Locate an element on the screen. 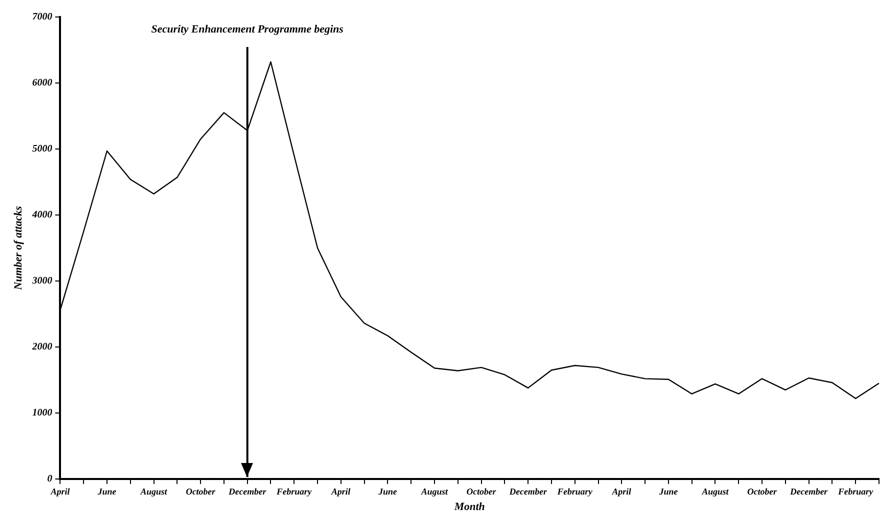 Image resolution: width=891 pixels, height=524 pixels. y-tick-label: 7000 is located at coordinates (42, 17).